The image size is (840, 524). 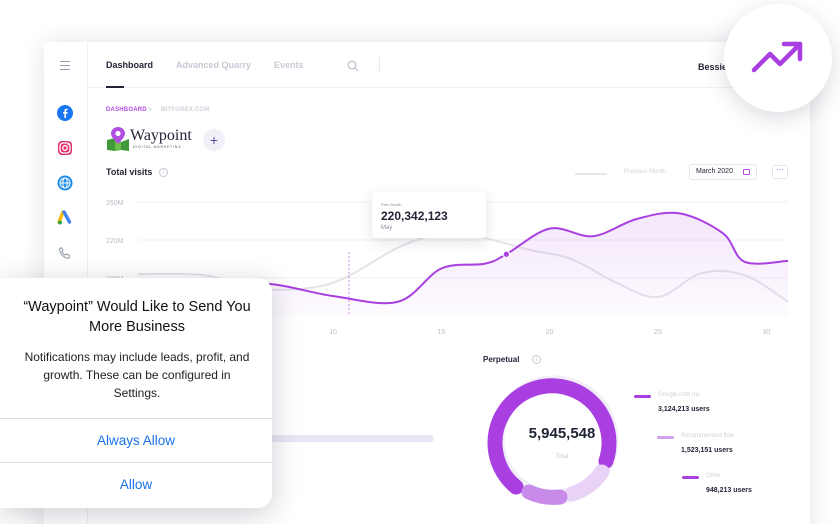 I want to click on donut-segment-recommended, so click(x=587, y=483).